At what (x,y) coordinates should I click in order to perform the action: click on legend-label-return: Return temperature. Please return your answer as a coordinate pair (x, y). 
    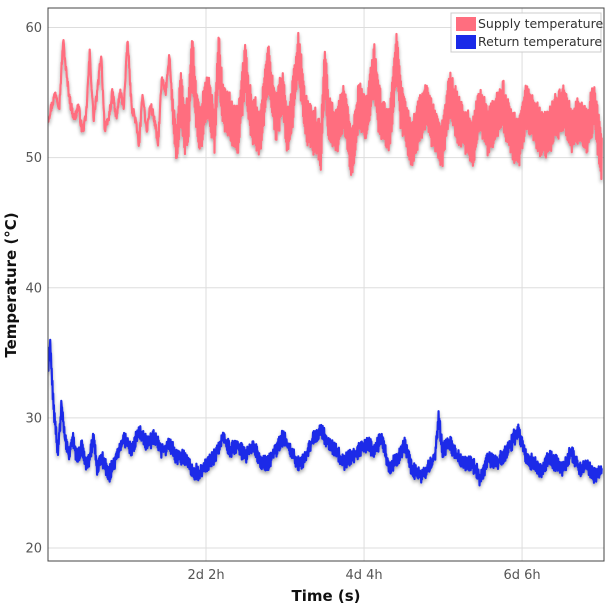
    Looking at the image, I should click on (540, 41).